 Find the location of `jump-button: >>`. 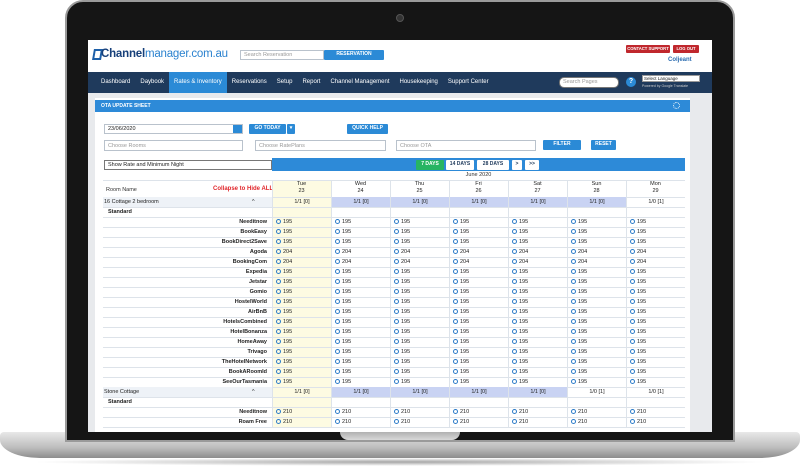

jump-button: >> is located at coordinates (532, 165).